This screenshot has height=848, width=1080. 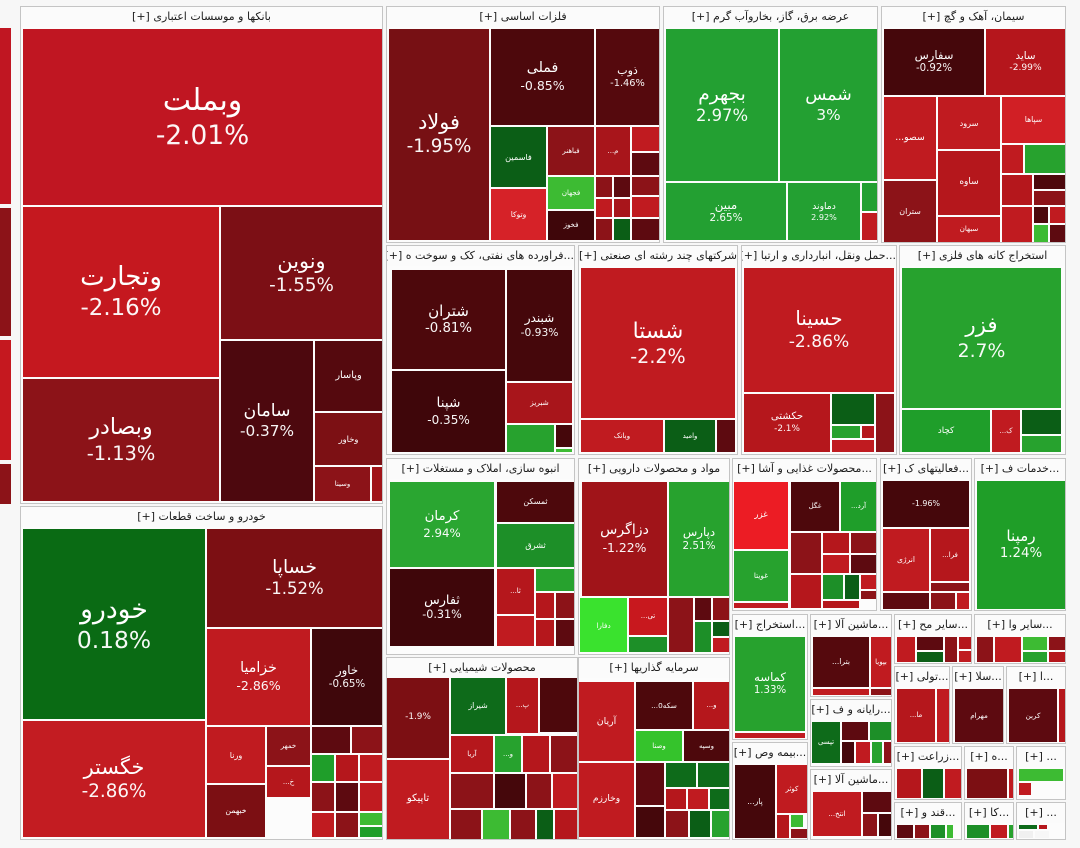 I want to click on treemap-tile: سپاها, so click(x=1033, y=120).